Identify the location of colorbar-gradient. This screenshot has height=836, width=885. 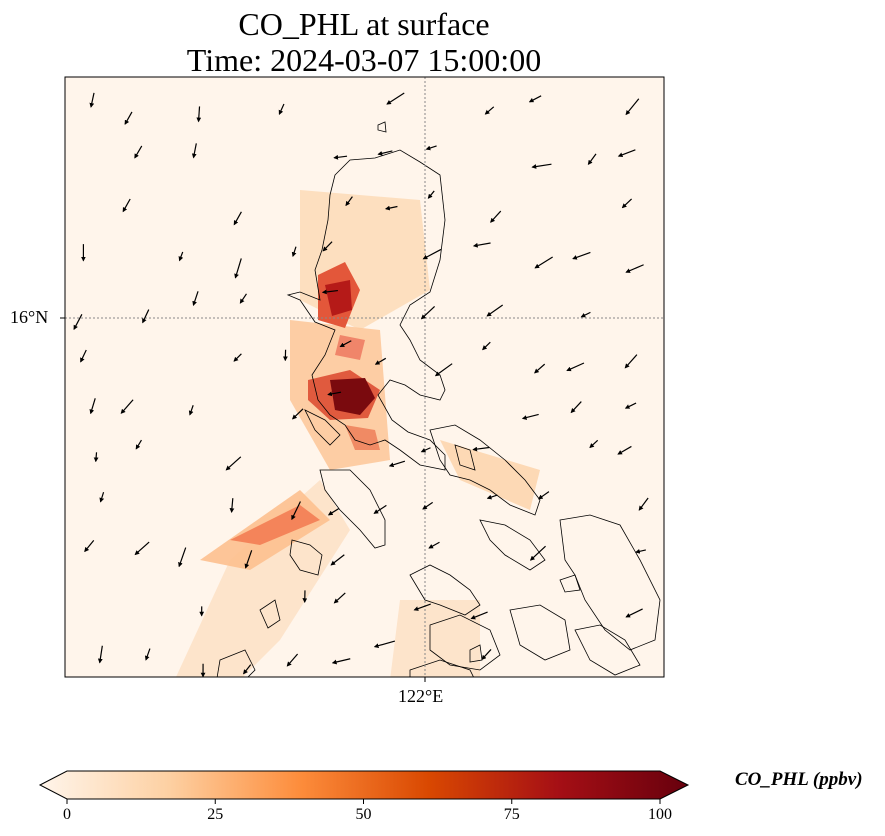
(364, 785).